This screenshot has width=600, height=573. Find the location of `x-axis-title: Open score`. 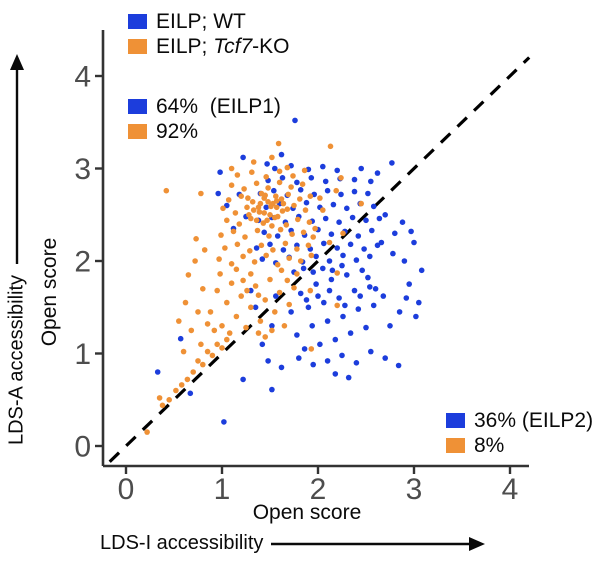

x-axis-title: Open score is located at coordinates (307, 512).